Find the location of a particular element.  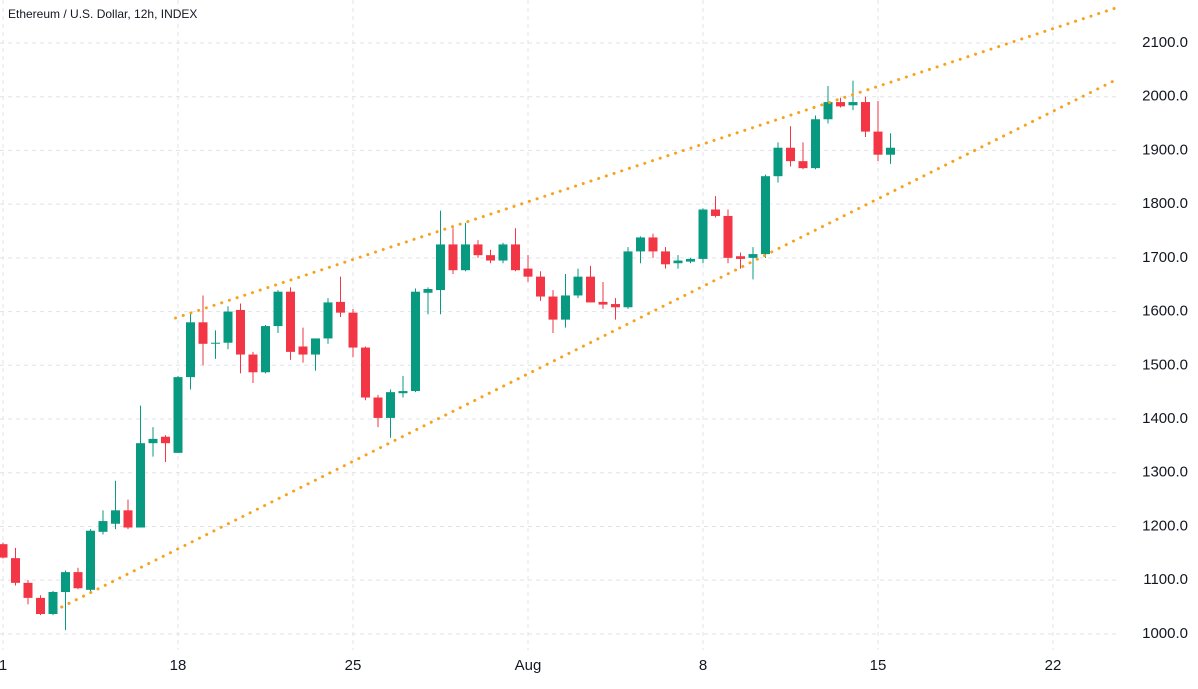

y-tick-label: 1900.0 is located at coordinates (1165, 149).